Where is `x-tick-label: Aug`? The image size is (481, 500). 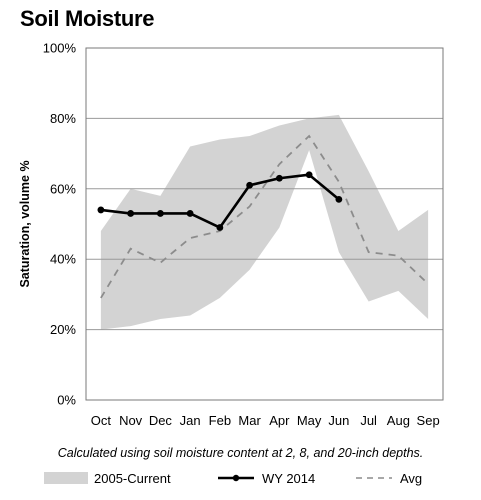
x-tick-label: Aug is located at coordinates (398, 420).